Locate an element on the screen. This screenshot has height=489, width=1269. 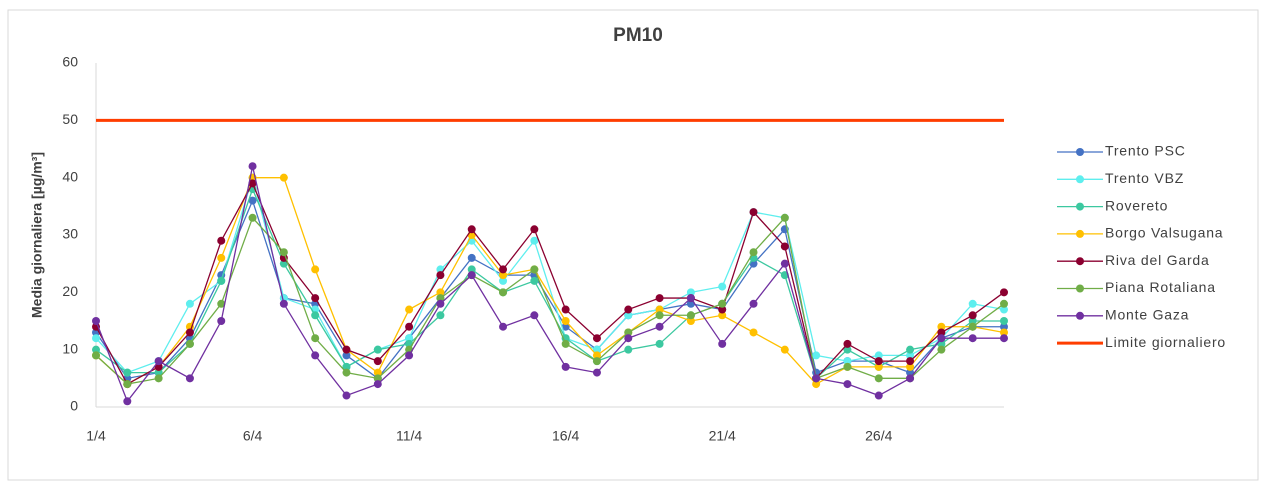
x-tick-label: 26/4 is located at coordinates (878, 436).